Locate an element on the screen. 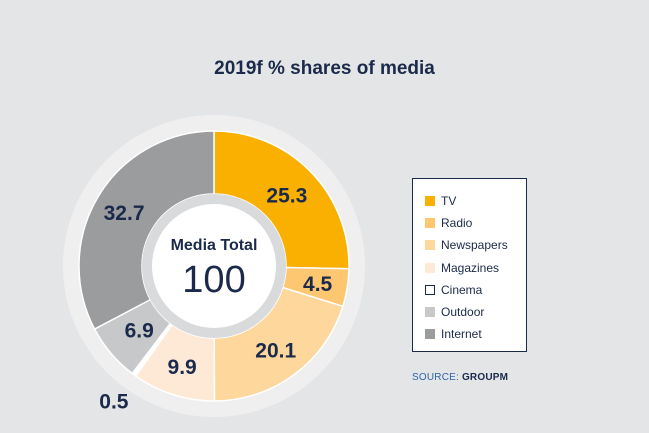 The height and width of the screenshot is (433, 649). legend-item-outdoor: Outdoor is located at coordinates (475, 312).